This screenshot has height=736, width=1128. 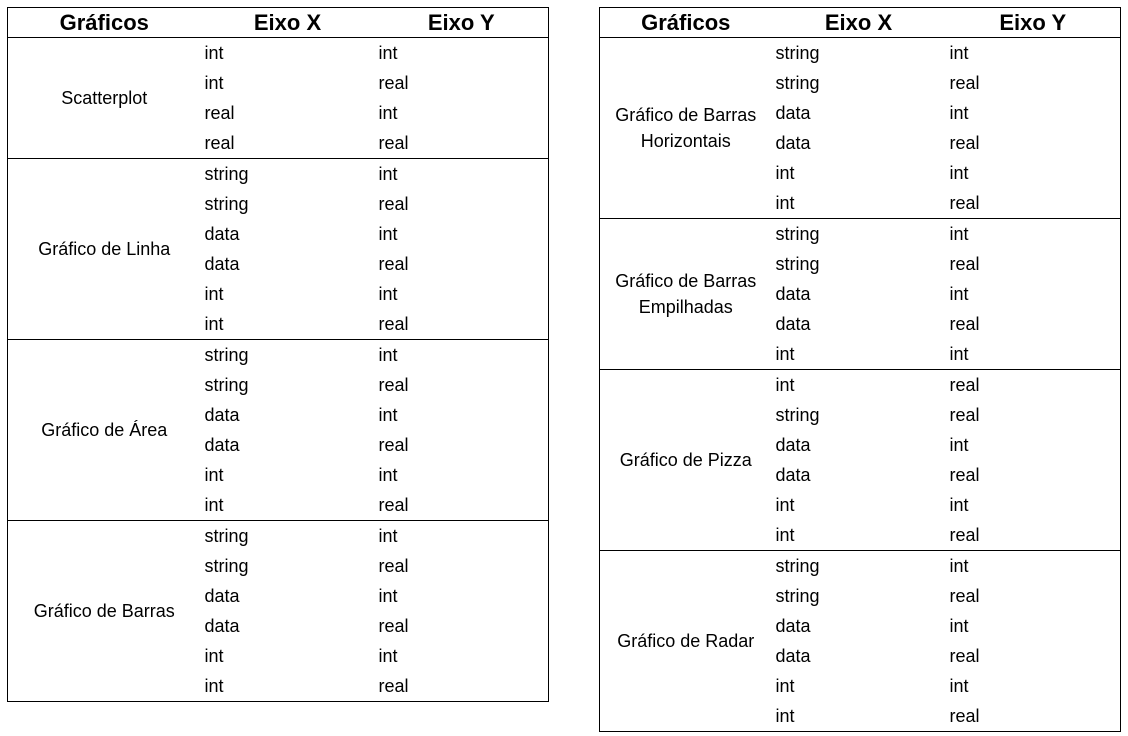 I want to click on chart-type-cell: Gráfico de Barras, so click(x=104, y=611).